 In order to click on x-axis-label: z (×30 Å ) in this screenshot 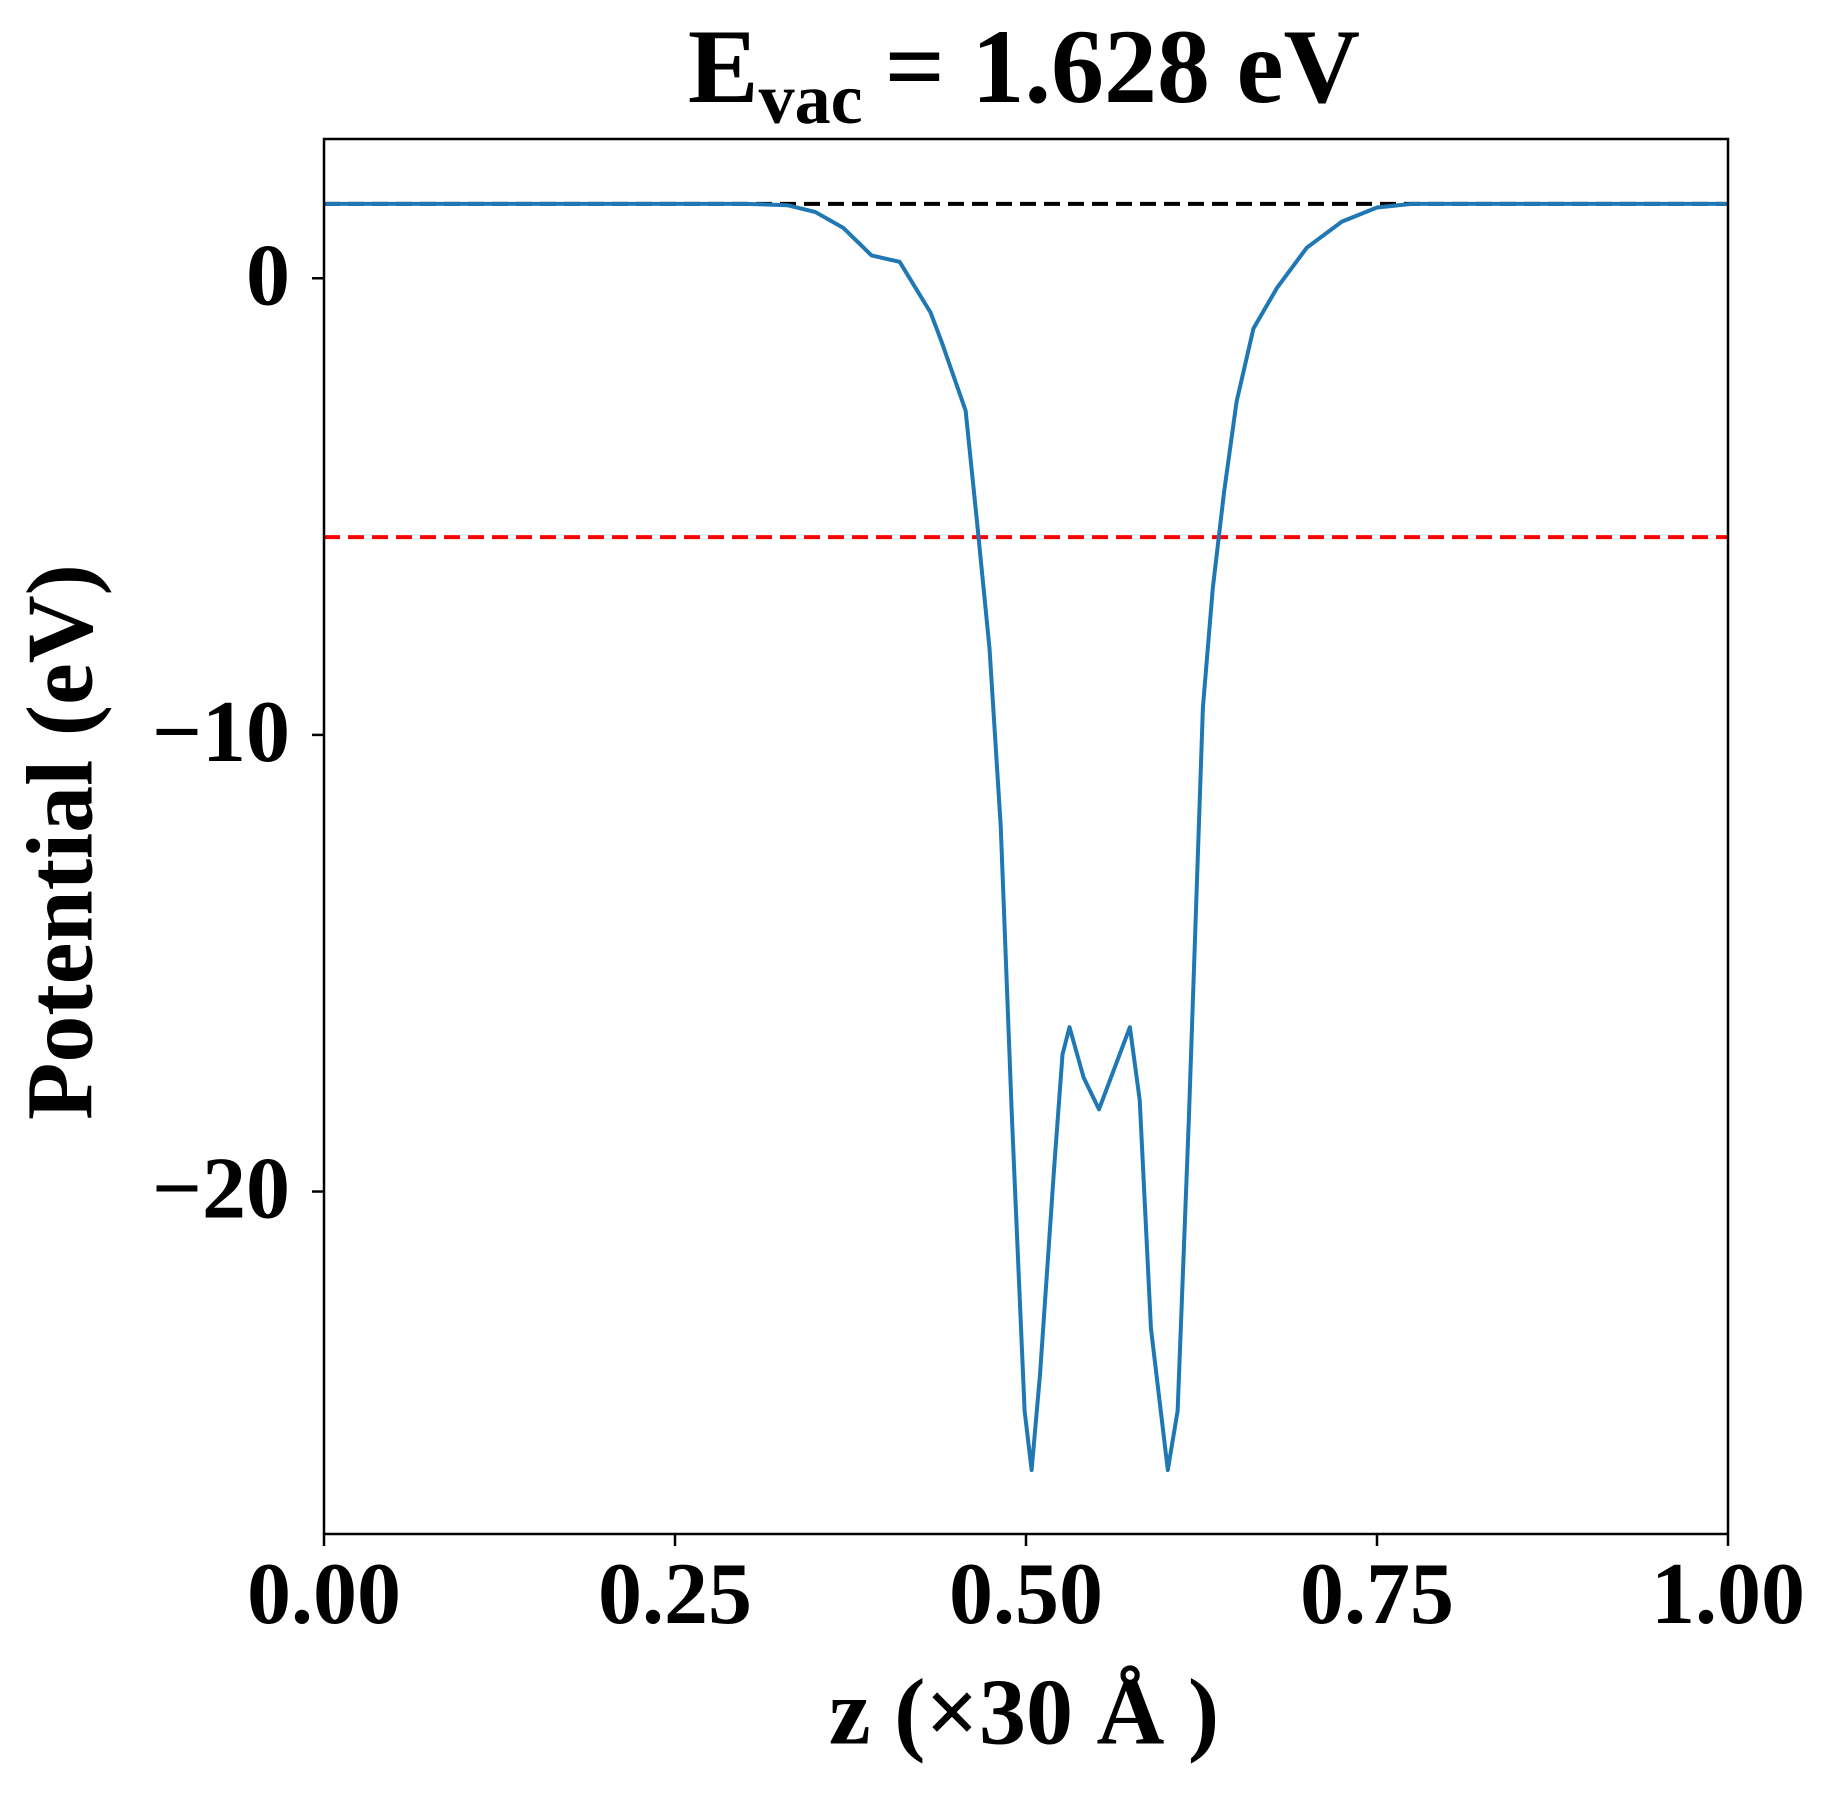, I will do `click(1024, 1713)`.